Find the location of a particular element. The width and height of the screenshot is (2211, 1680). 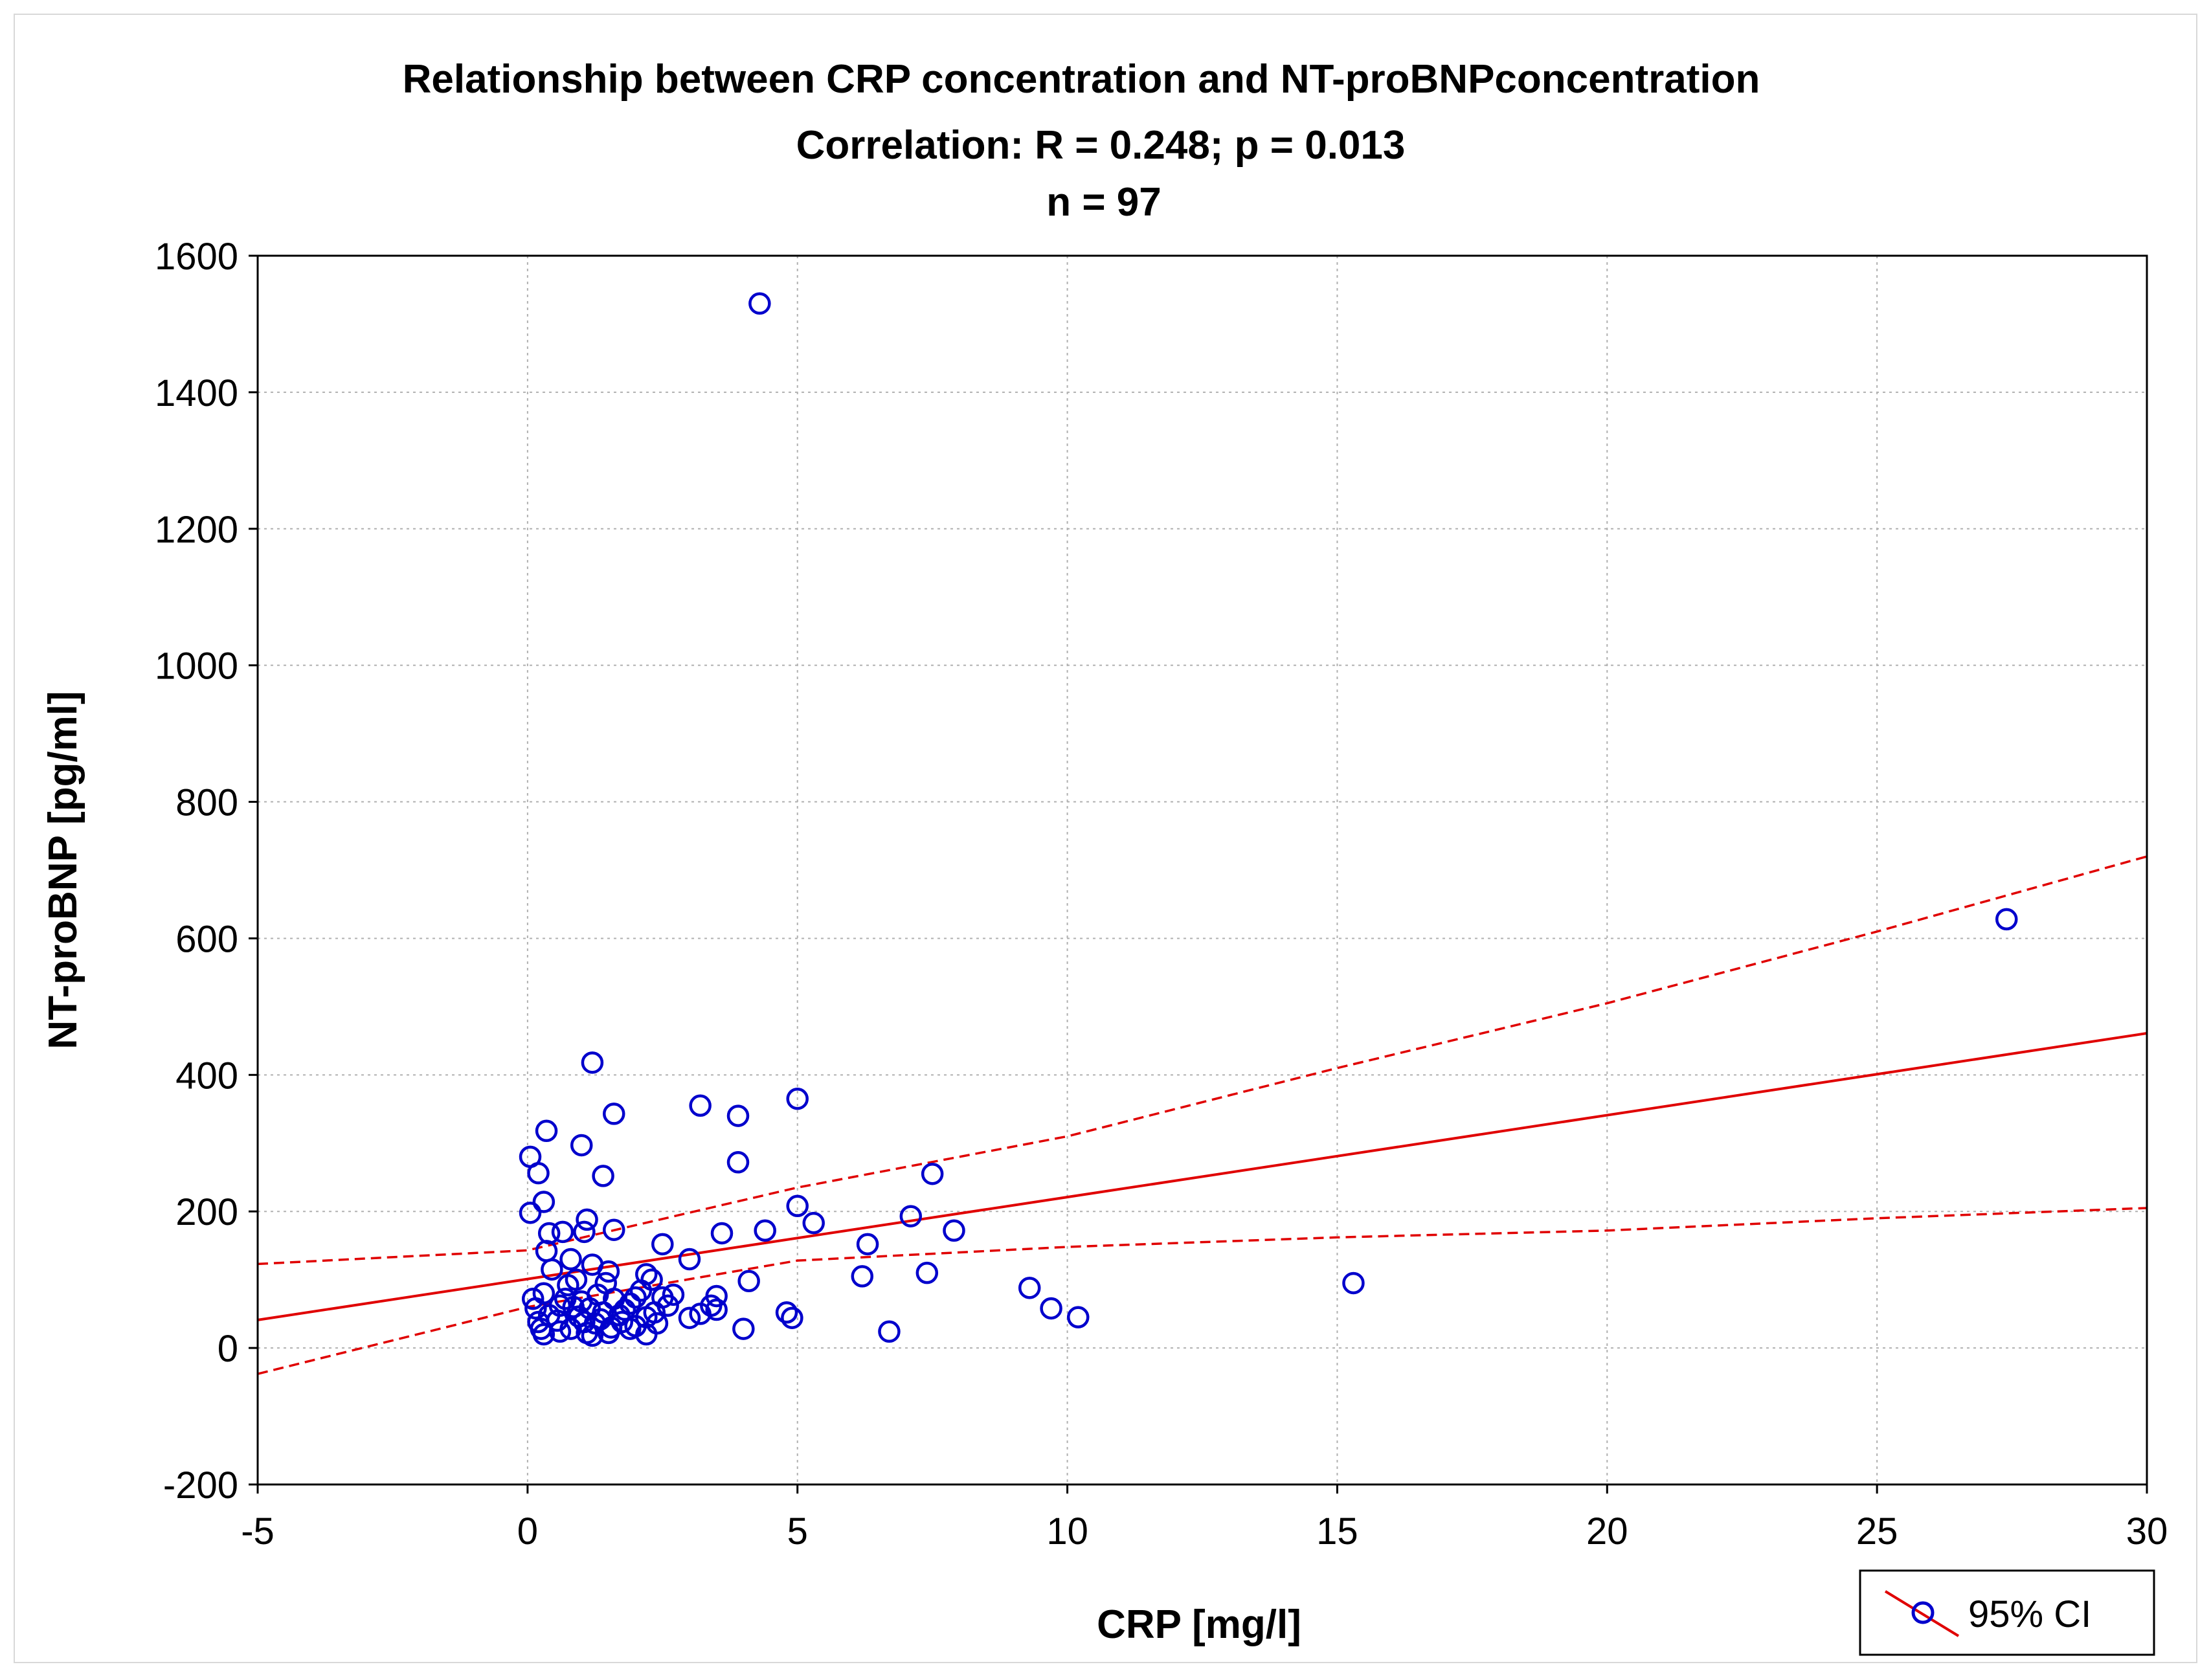

lower-confidence-line is located at coordinates (1202, 1291).